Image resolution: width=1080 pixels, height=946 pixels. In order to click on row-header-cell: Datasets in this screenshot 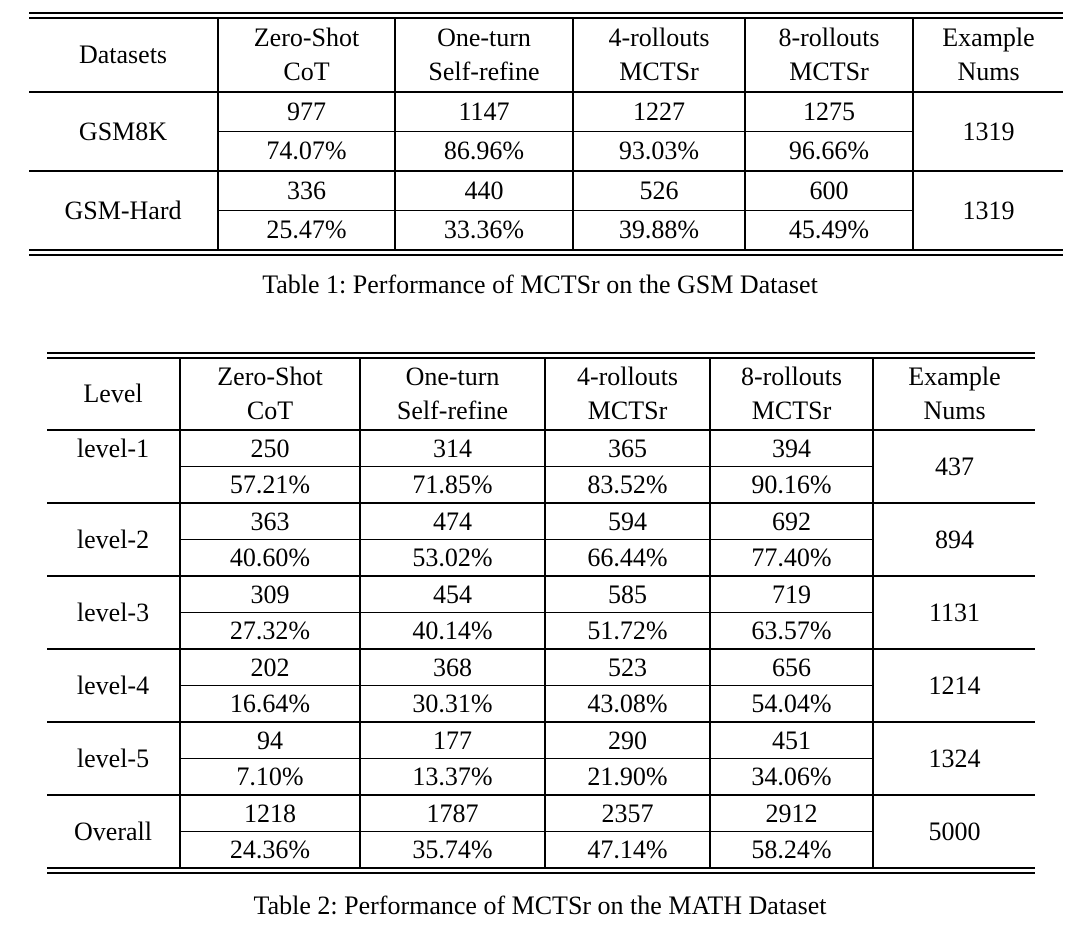, I will do `click(123, 56)`.